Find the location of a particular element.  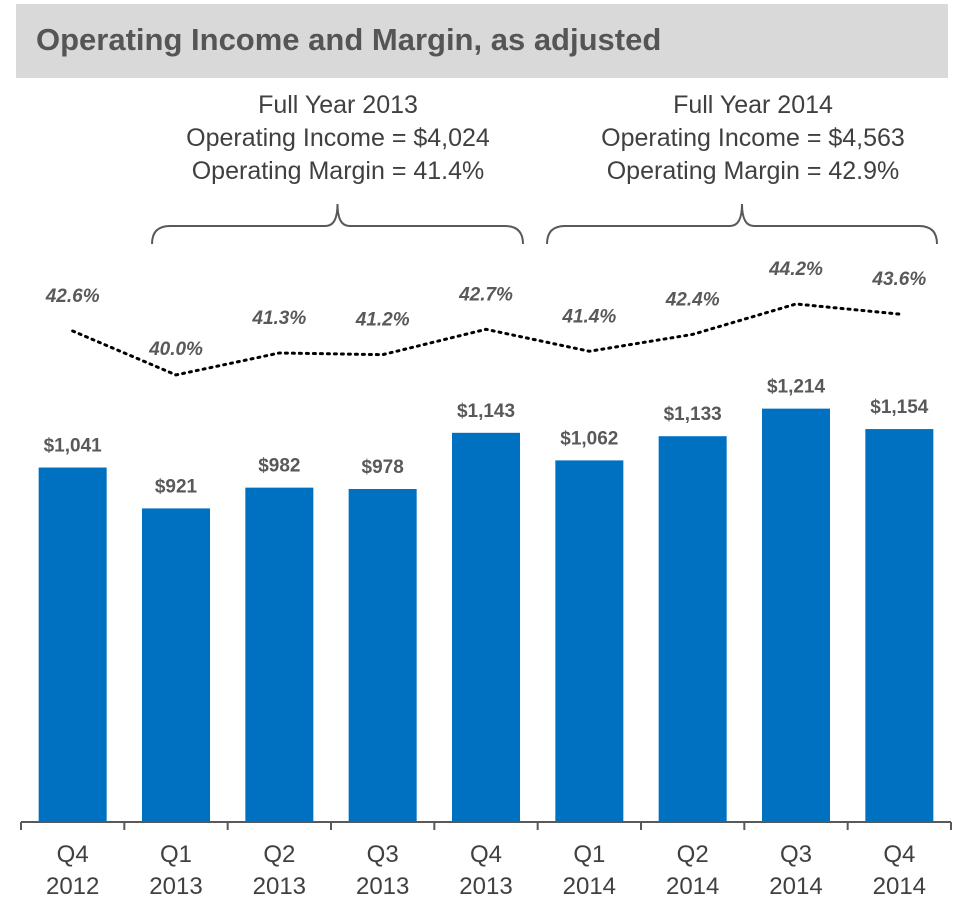

bar-value-label-7: $1,214 is located at coordinates (796, 387).